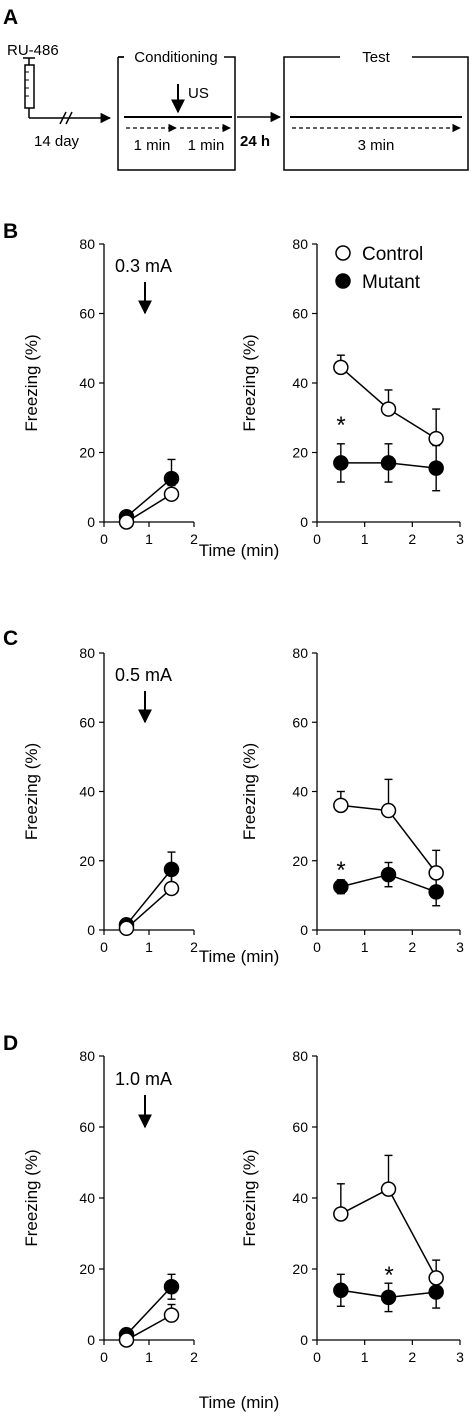 Image resolution: width=474 pixels, height=1416 pixels. What do you see at coordinates (10, 17) in the screenshot?
I see `panel-letter-a: A` at bounding box center [10, 17].